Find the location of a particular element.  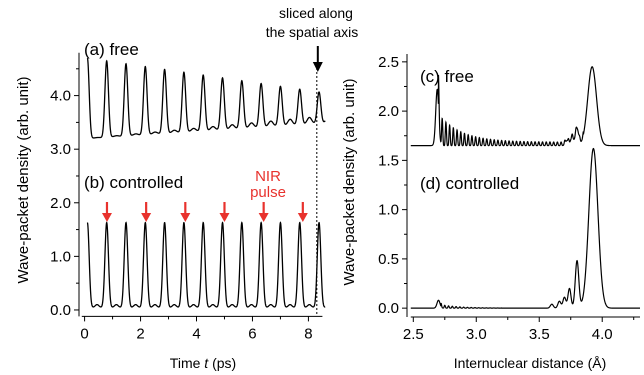

series-d-label: (d) controlled is located at coordinates (469, 183).